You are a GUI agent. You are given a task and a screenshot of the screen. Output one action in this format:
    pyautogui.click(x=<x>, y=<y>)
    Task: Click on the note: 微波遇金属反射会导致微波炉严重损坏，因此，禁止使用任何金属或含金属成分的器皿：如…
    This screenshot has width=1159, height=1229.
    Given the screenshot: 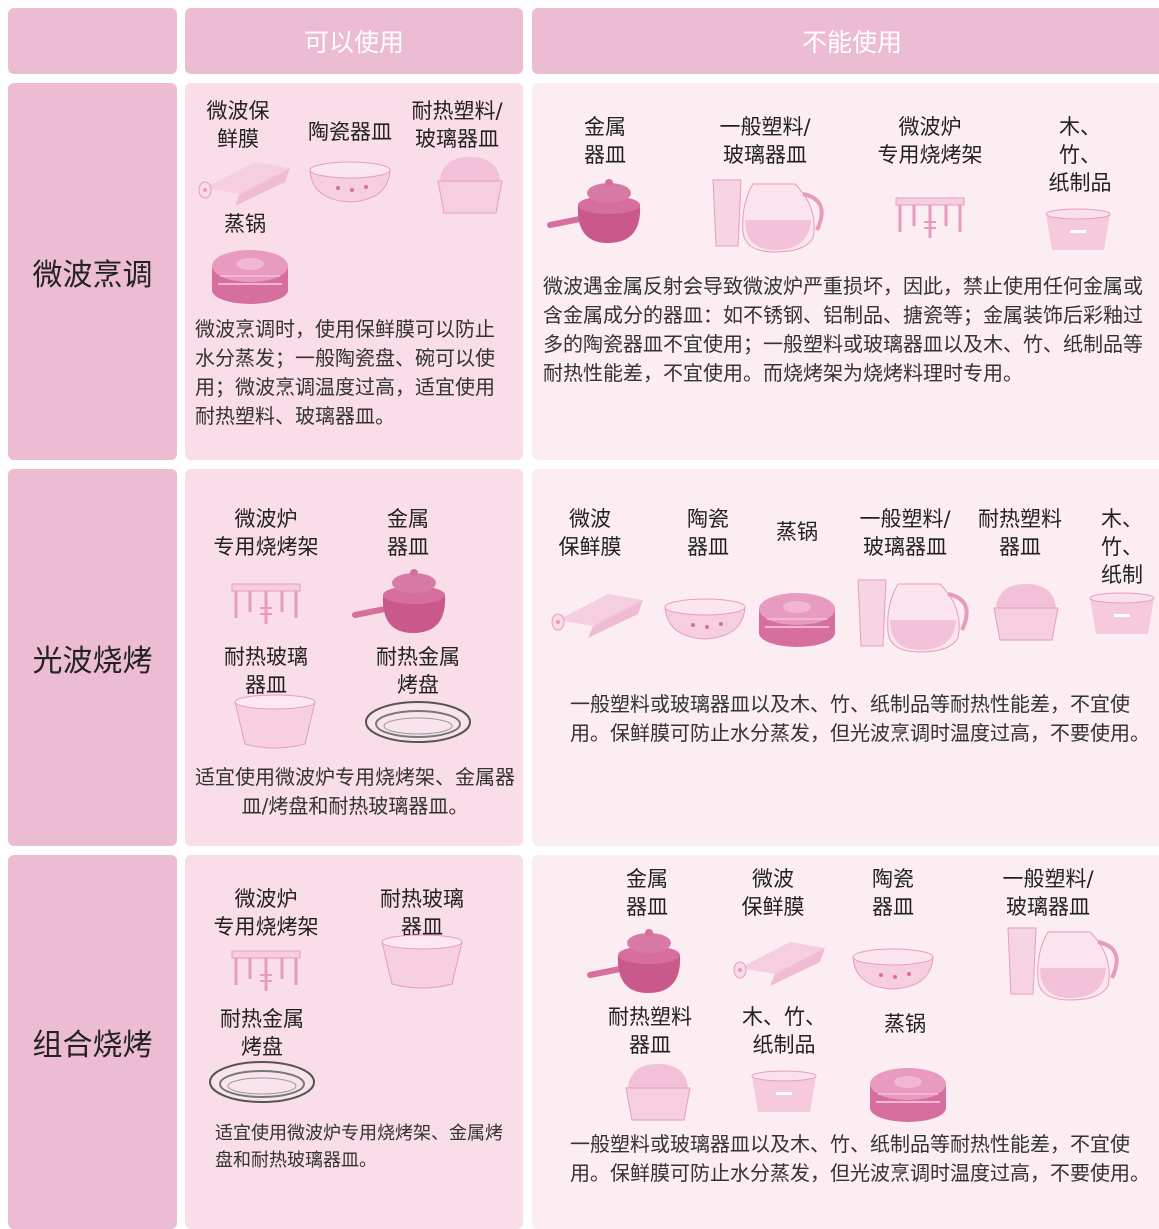 What is the action you would take?
    pyautogui.click(x=843, y=329)
    